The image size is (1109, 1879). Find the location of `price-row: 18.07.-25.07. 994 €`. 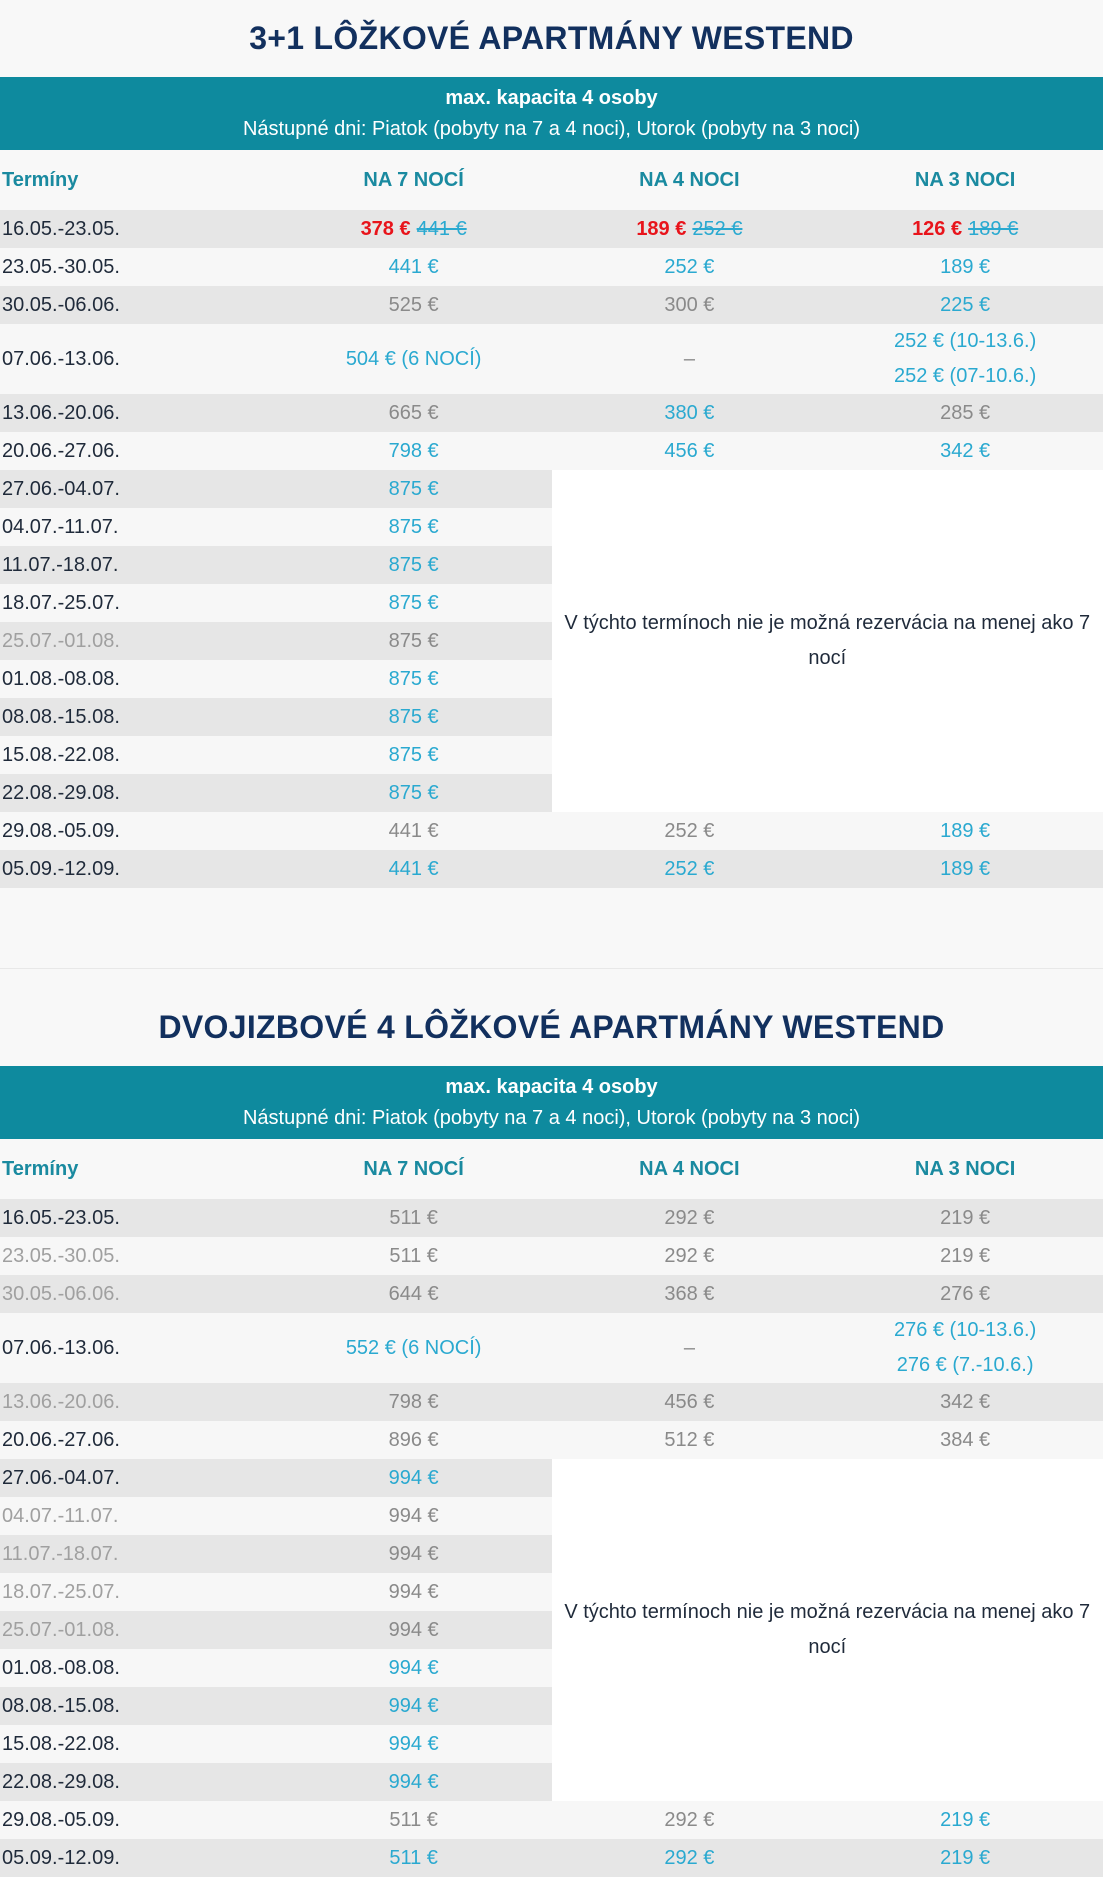

price-row: 18.07.-25.07. 994 € is located at coordinates (551, 1592).